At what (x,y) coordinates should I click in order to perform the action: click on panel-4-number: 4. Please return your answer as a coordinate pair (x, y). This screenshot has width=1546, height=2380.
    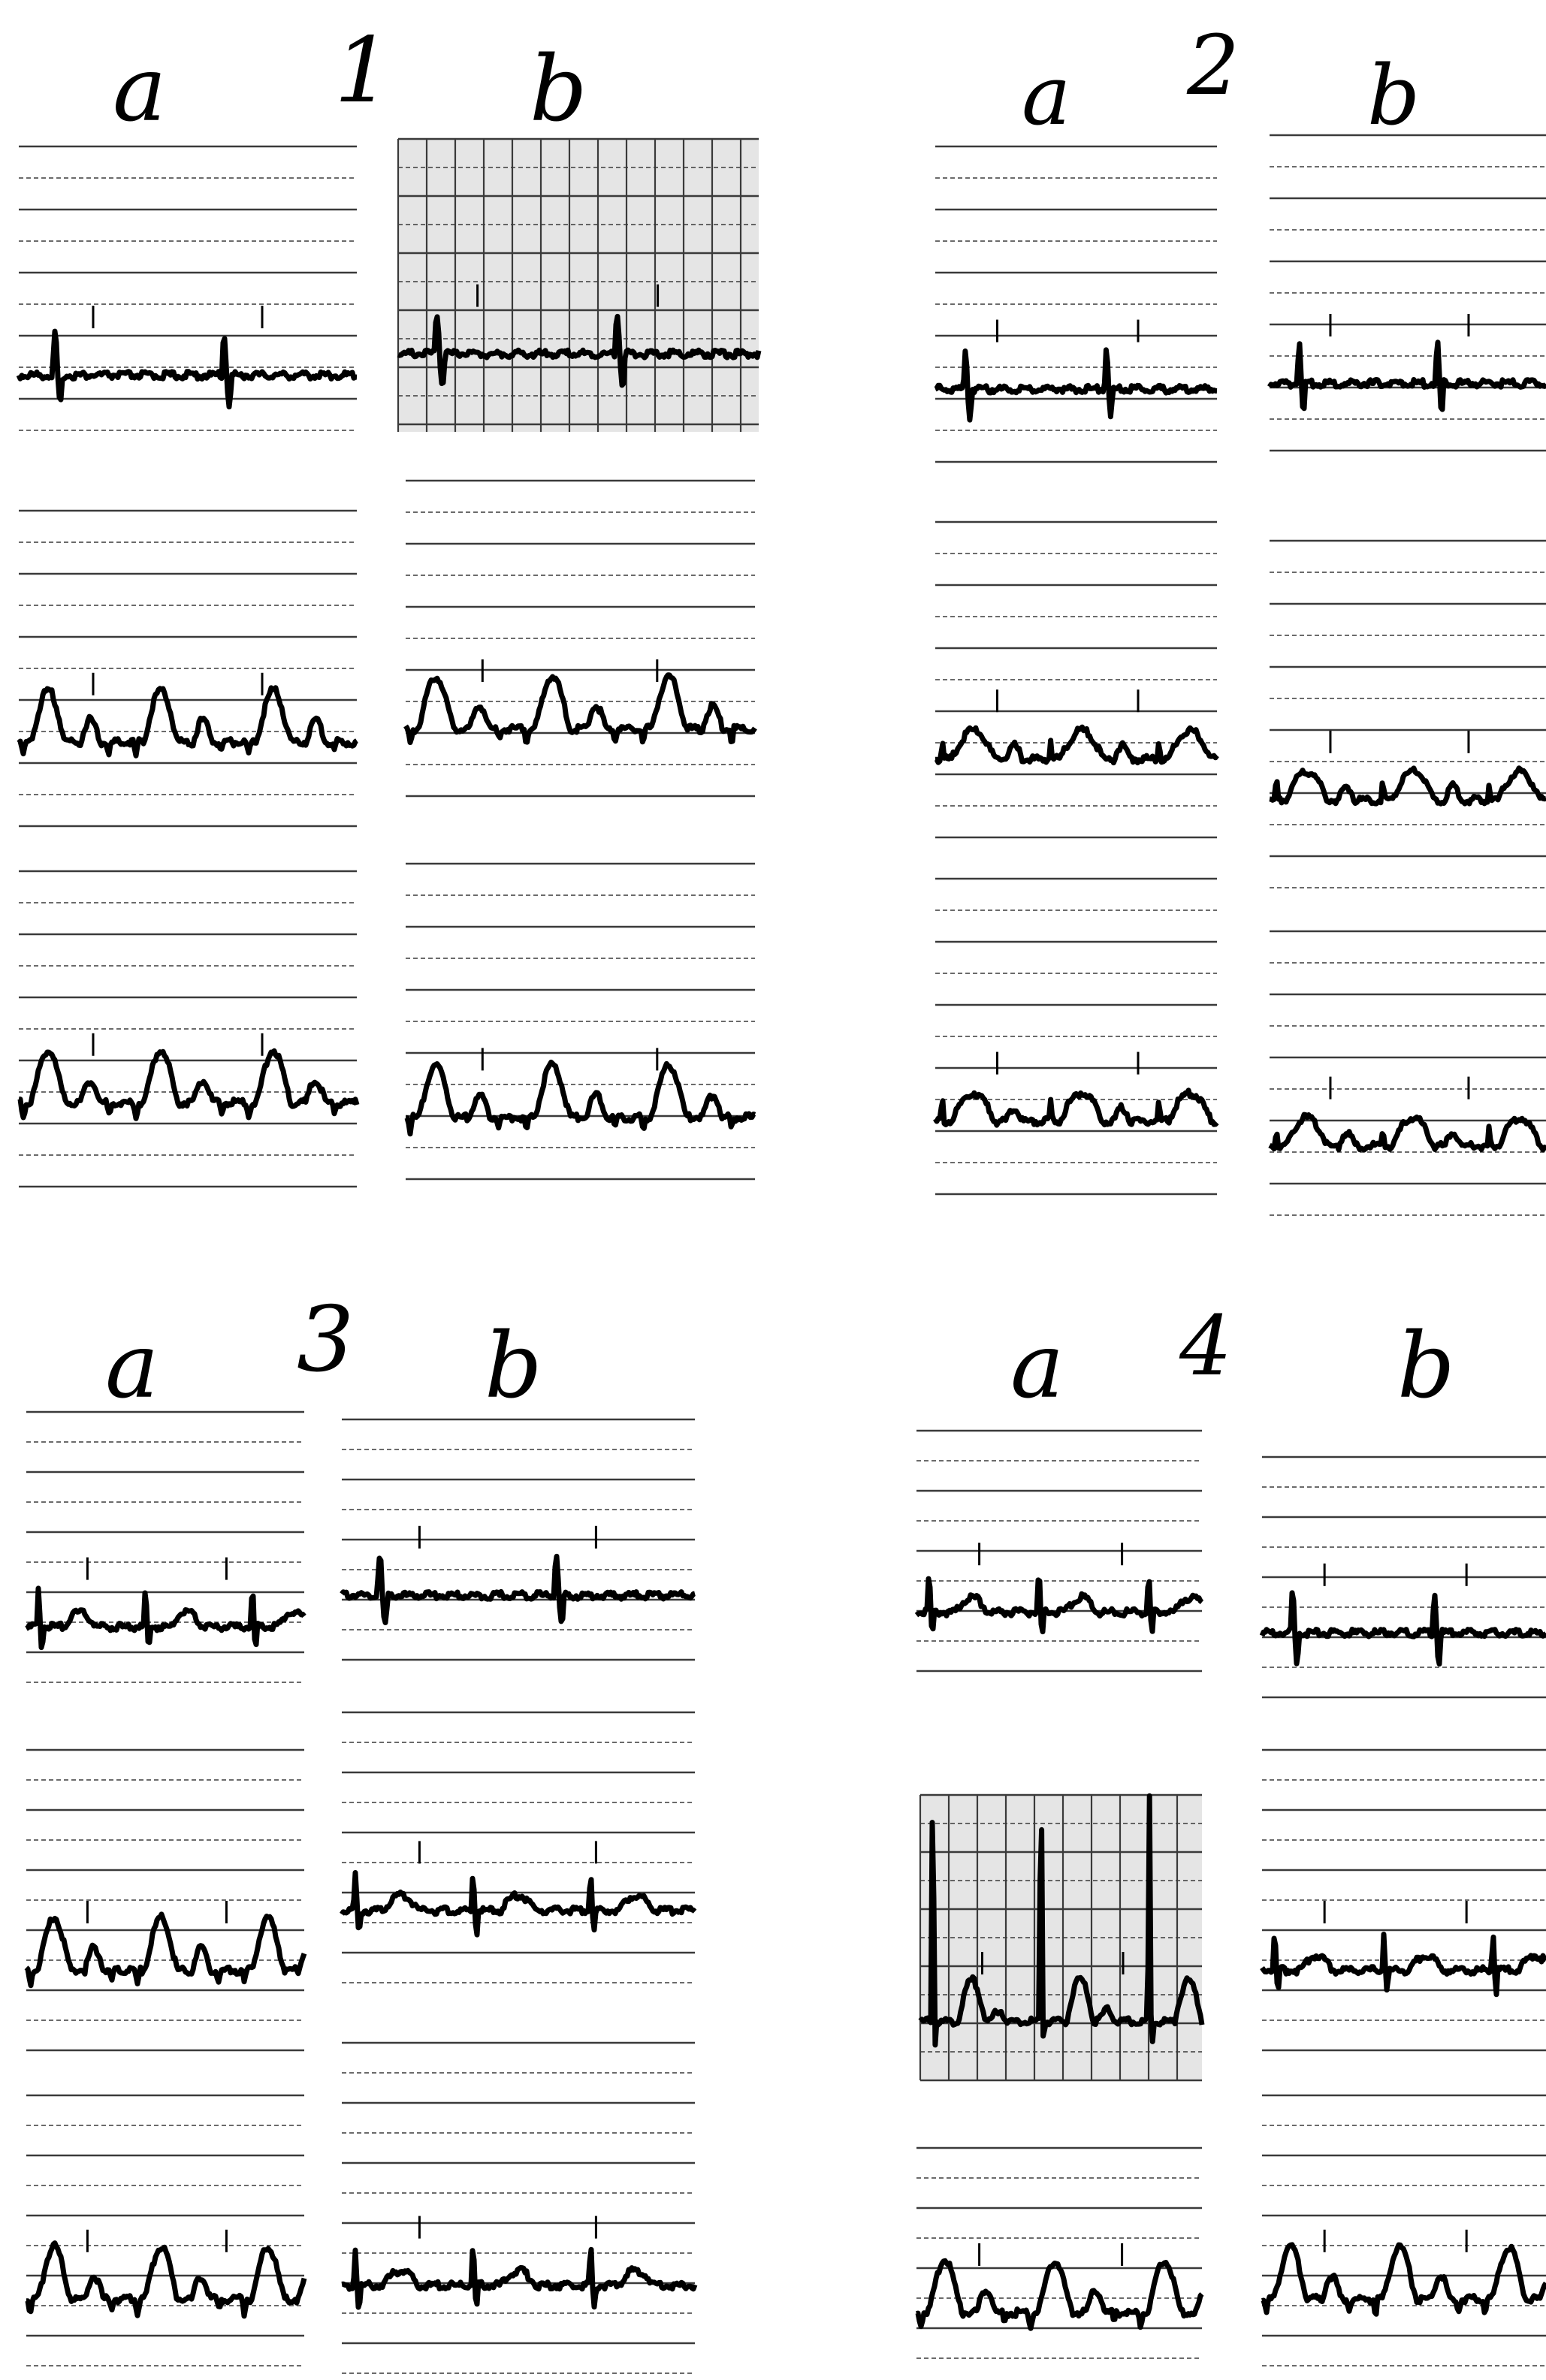
    Looking at the image, I should click on (1205, 1346).